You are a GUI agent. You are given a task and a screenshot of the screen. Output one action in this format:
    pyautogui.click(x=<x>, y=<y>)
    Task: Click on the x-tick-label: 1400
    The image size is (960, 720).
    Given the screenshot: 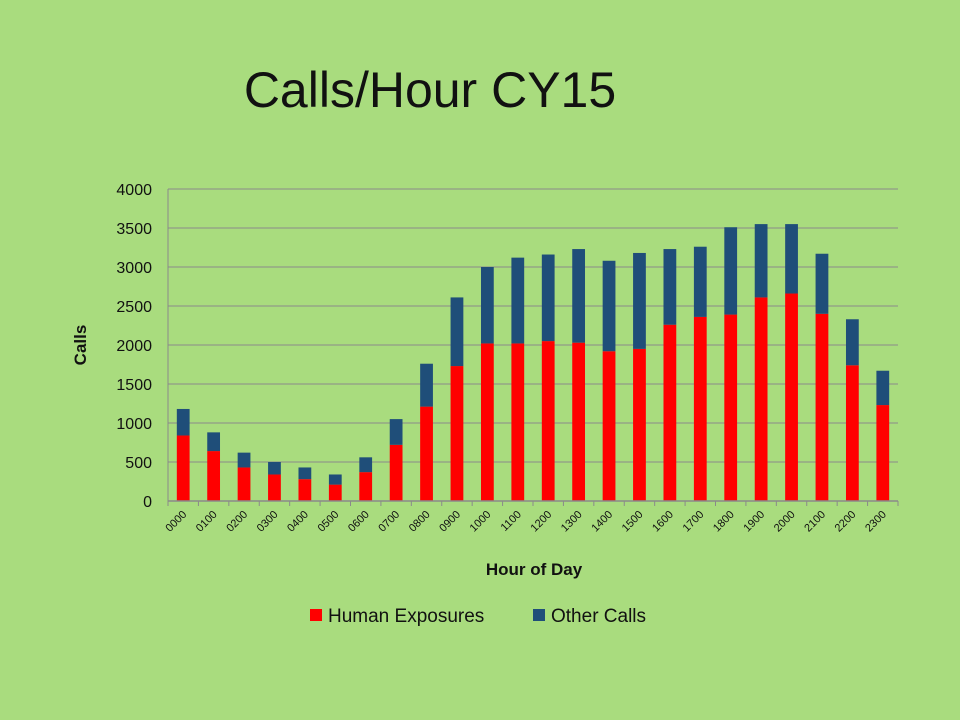 What is the action you would take?
    pyautogui.click(x=602, y=522)
    